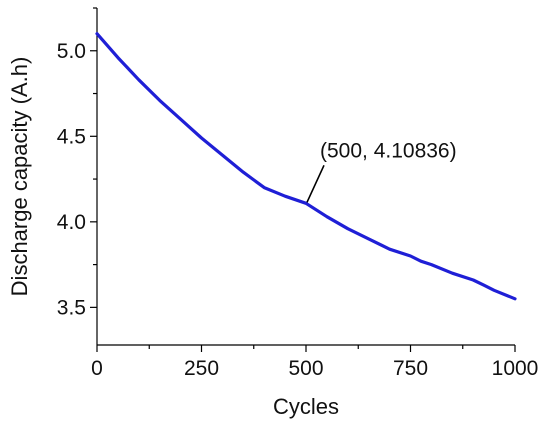 Image resolution: width=550 pixels, height=428 pixels. What do you see at coordinates (71, 222) in the screenshot?
I see `y-tick-label: 4.0` at bounding box center [71, 222].